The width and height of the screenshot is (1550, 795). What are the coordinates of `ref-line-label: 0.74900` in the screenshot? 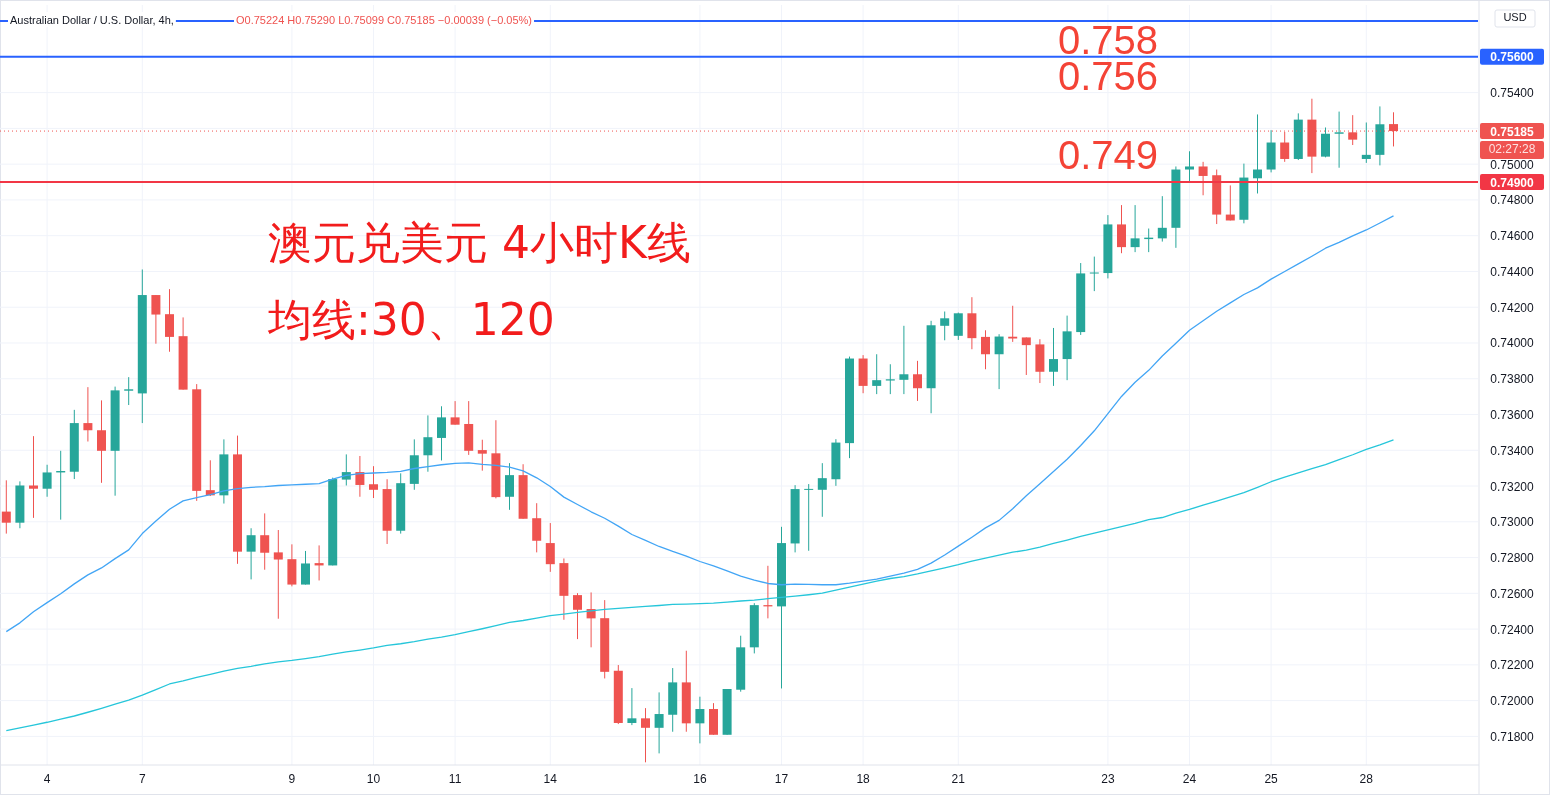 It's located at (1512, 182).